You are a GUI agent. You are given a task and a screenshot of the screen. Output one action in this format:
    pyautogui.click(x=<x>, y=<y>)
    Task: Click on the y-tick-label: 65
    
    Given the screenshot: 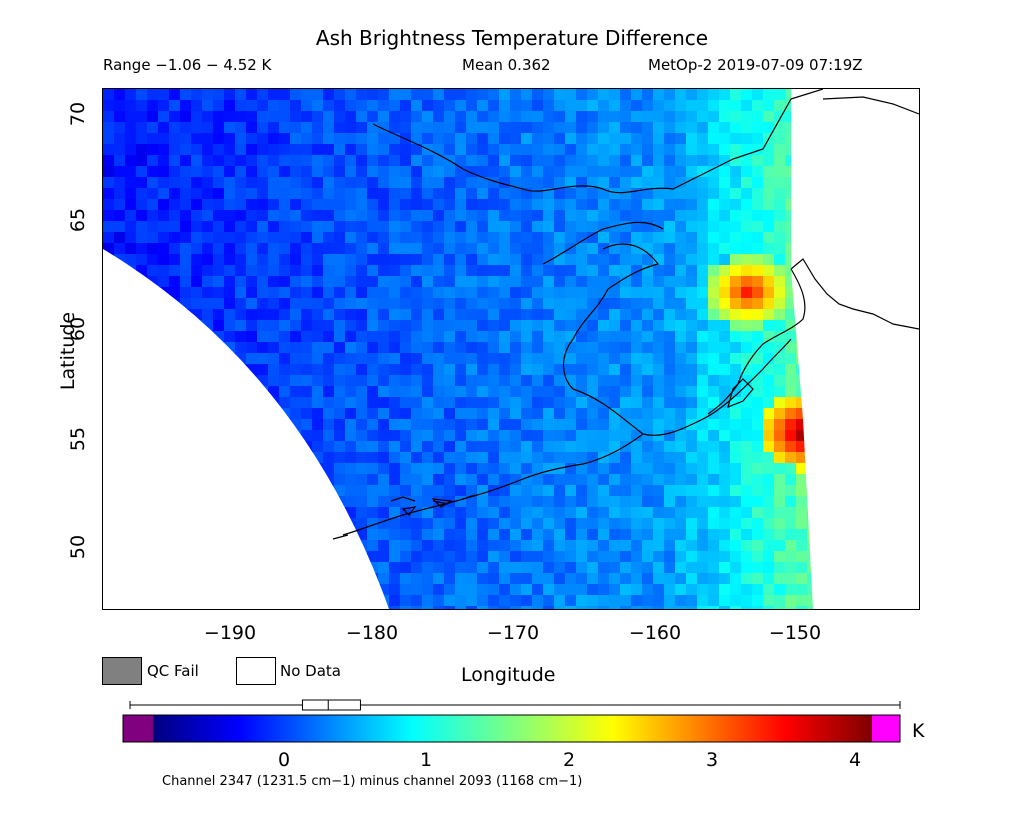 What is the action you would take?
    pyautogui.click(x=78, y=220)
    